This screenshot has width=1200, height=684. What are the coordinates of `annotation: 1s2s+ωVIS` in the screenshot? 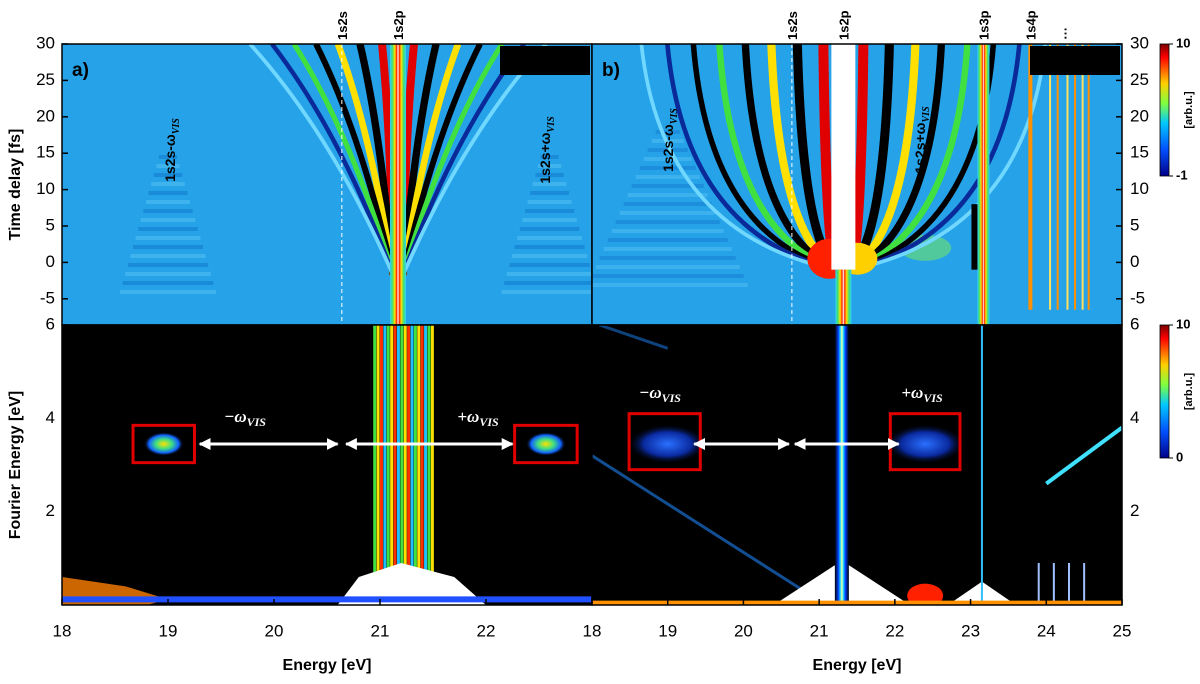 It's located at (547, 150).